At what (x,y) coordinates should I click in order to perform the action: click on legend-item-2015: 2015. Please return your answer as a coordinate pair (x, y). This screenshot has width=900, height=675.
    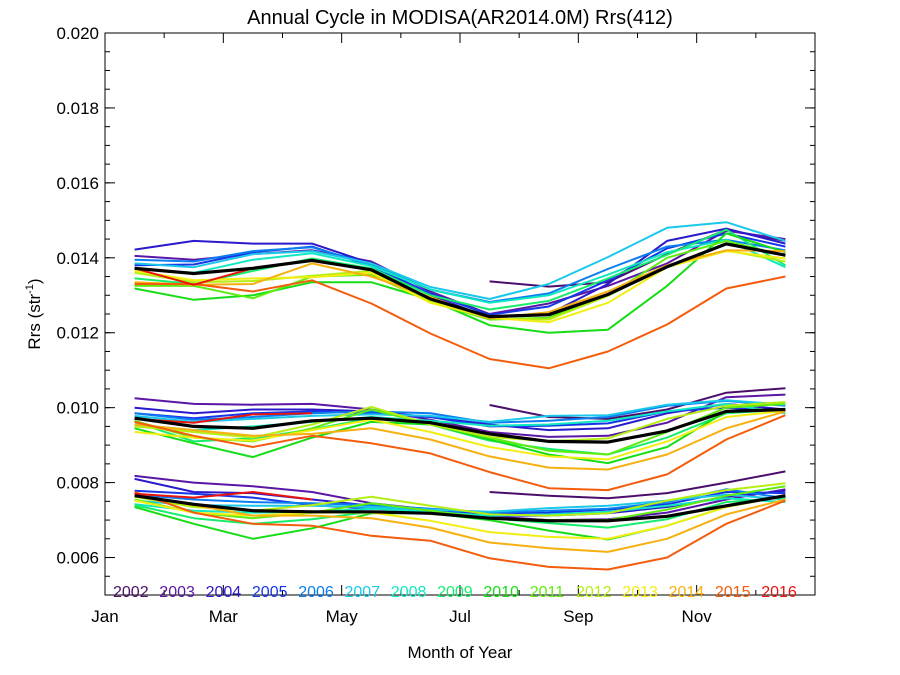
    Looking at the image, I should click on (733, 592).